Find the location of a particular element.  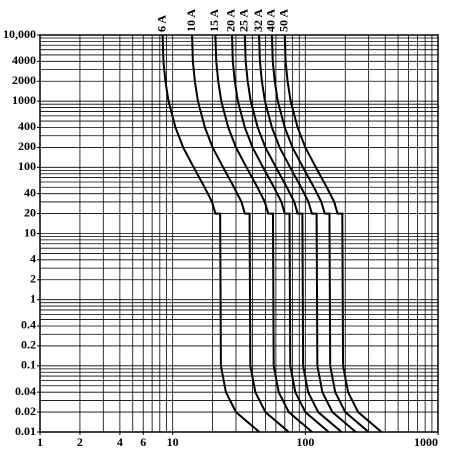

y-tick-label: 200 is located at coordinates (27, 146).